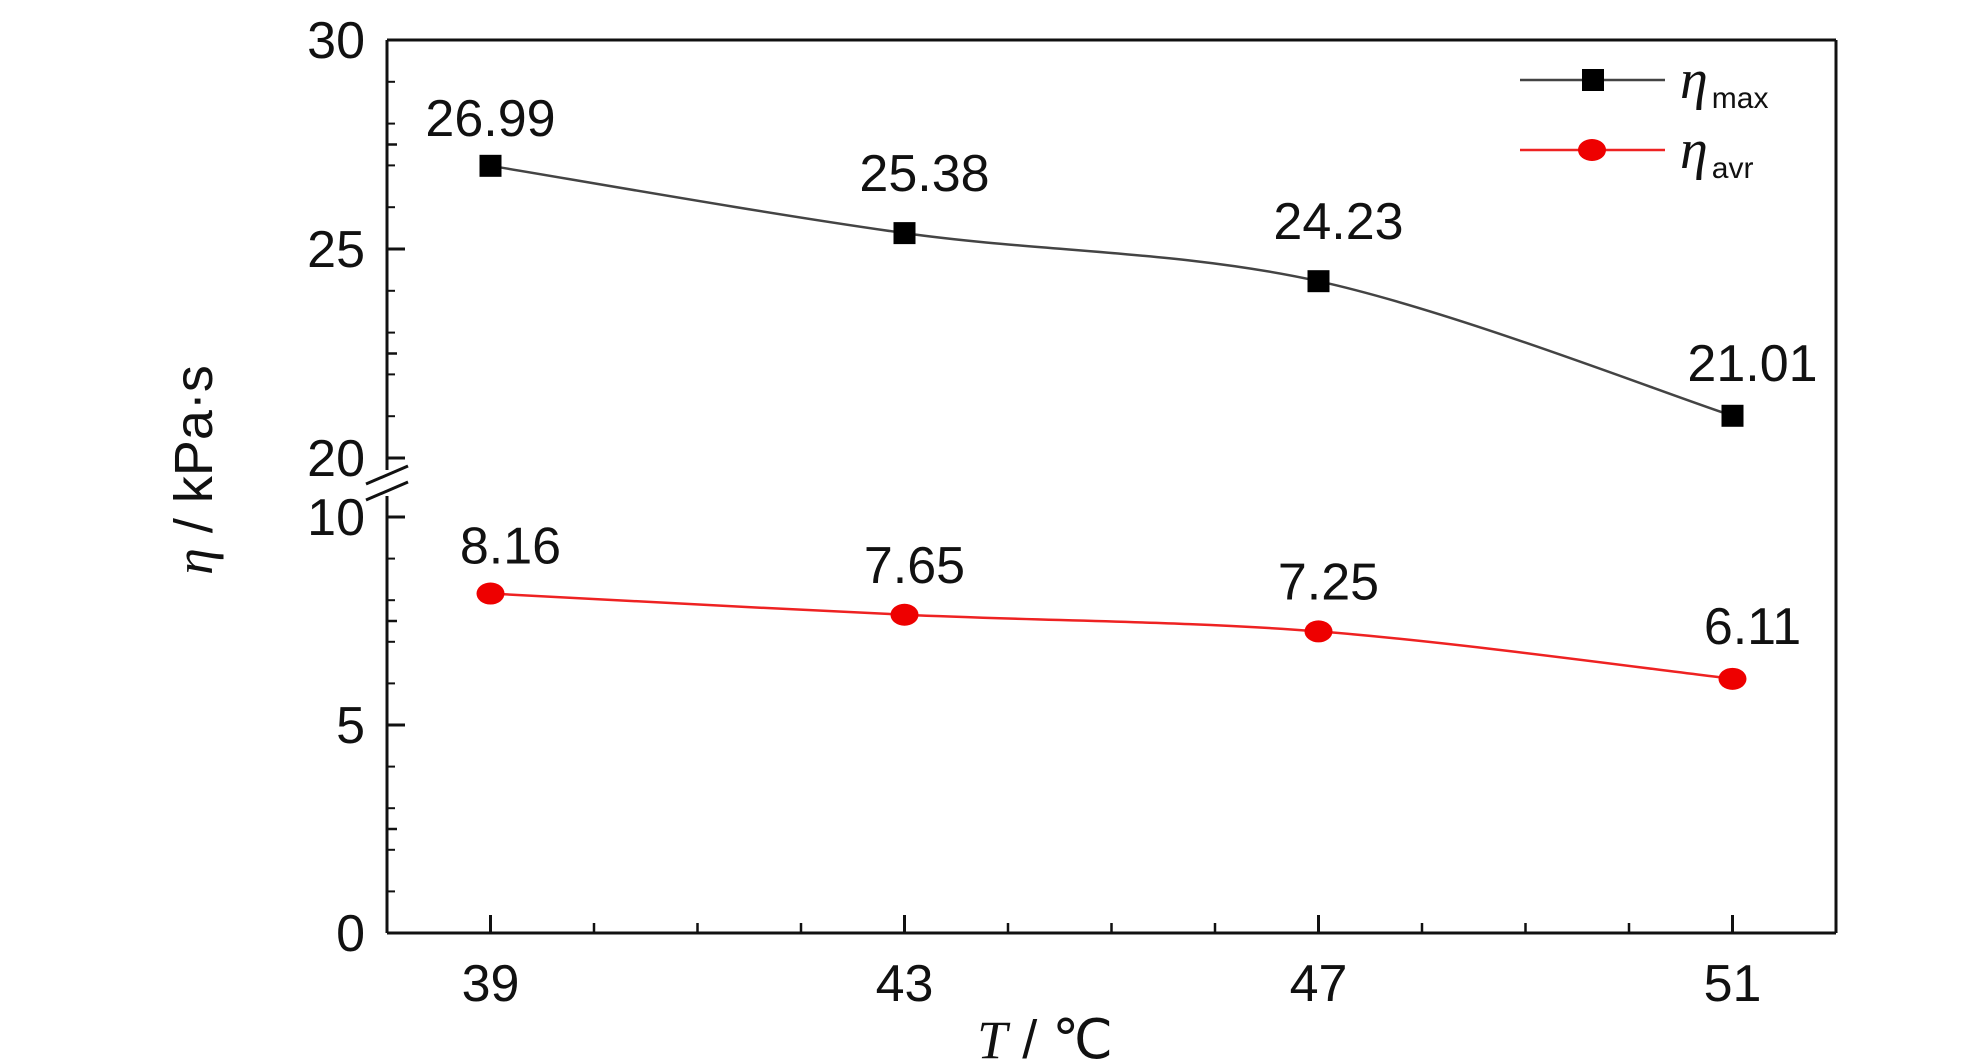 The width and height of the screenshot is (1984, 1063). Describe the element at coordinates (350, 934) in the screenshot. I see `y-tick-label: 0` at that location.